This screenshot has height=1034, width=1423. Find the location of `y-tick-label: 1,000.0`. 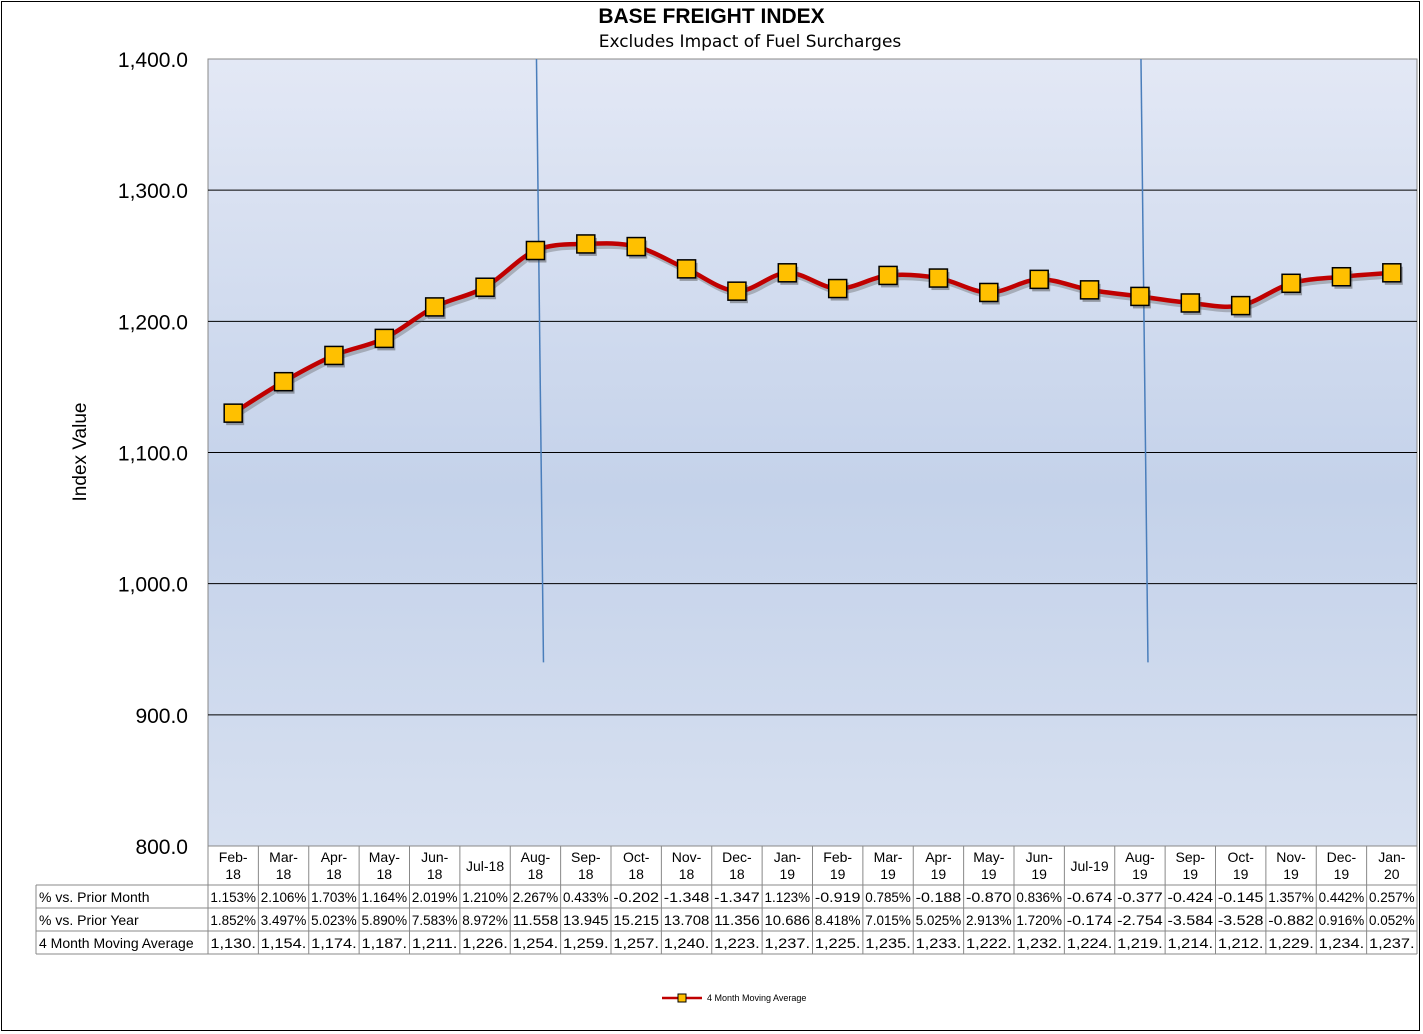

y-tick-label: 1,000.0 is located at coordinates (153, 585).